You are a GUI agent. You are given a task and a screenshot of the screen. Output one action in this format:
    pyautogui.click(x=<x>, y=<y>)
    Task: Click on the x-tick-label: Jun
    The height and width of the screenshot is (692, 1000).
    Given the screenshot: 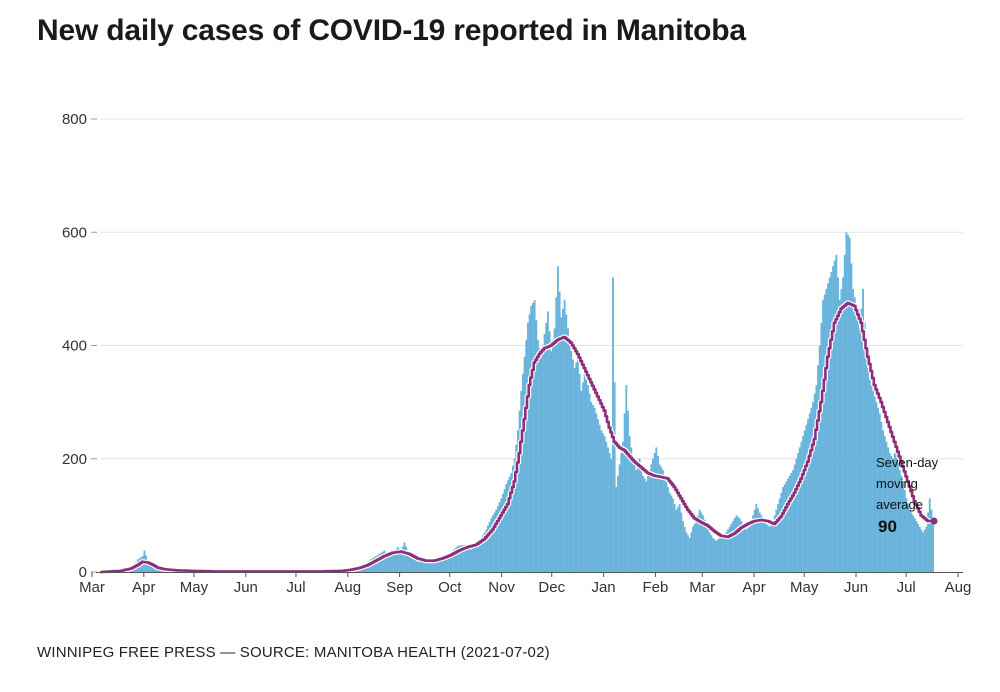 What is the action you would take?
    pyautogui.click(x=246, y=587)
    